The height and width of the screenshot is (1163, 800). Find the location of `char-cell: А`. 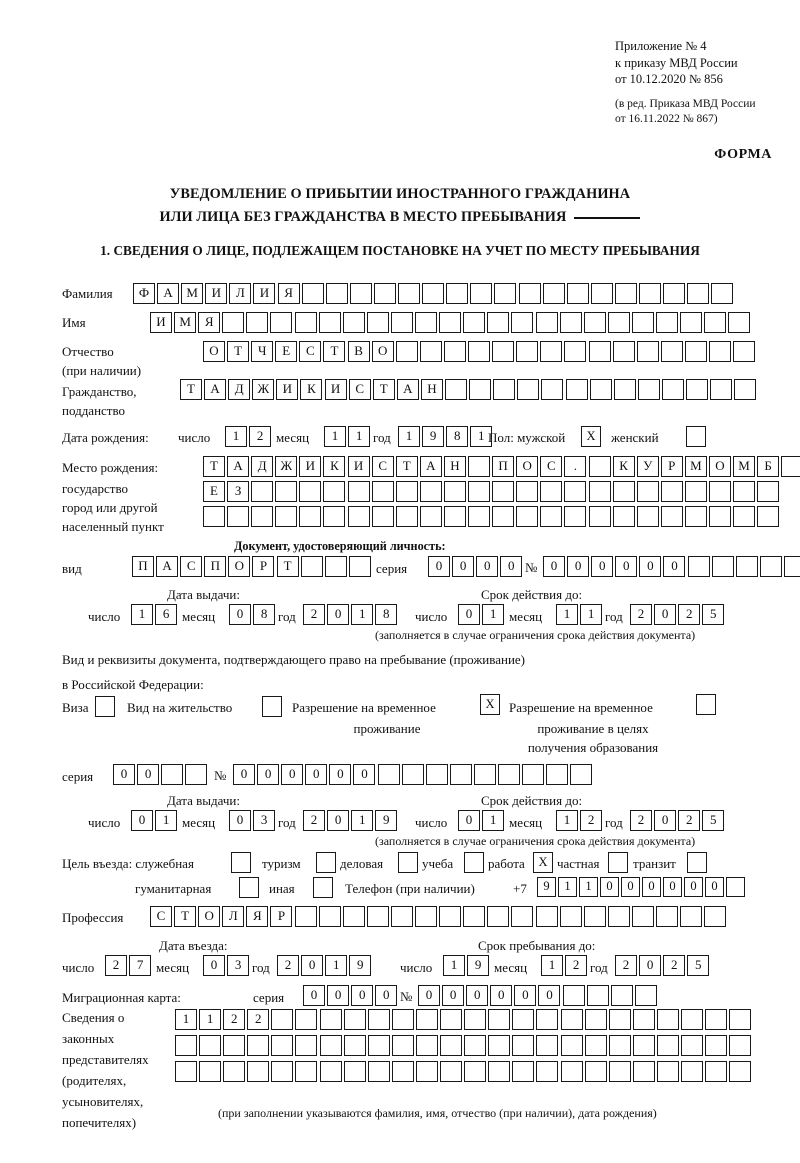

char-cell: А is located at coordinates (167, 566).